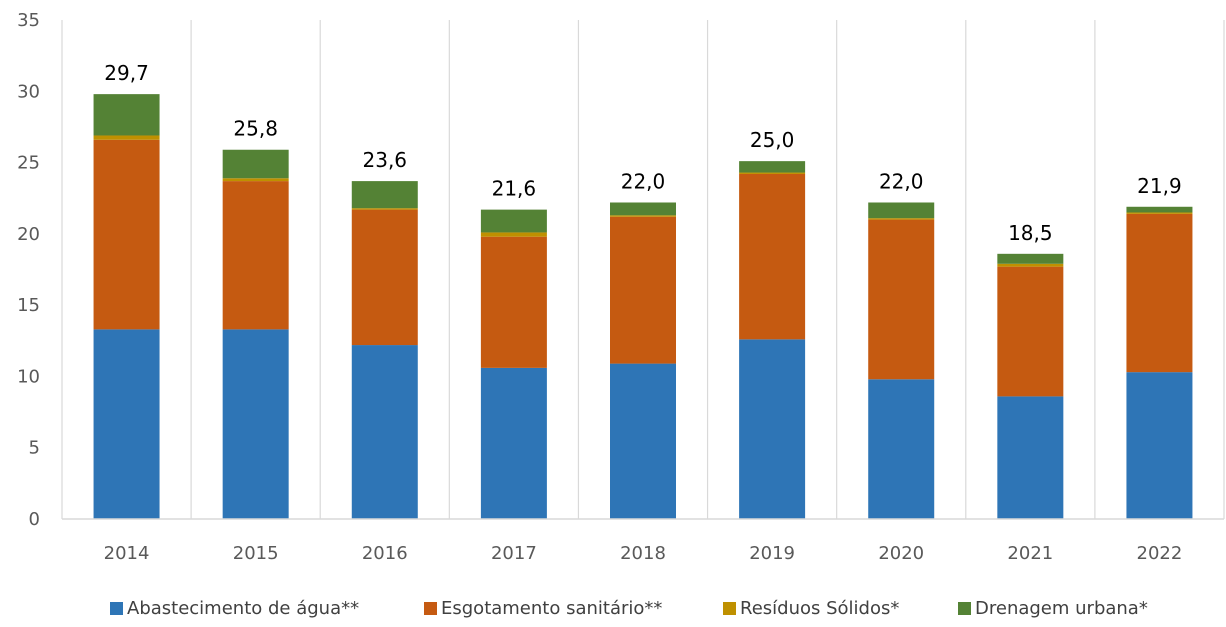 The width and height of the screenshot is (1226, 627). I want to click on x-tick-label: 2022, so click(1160, 553).